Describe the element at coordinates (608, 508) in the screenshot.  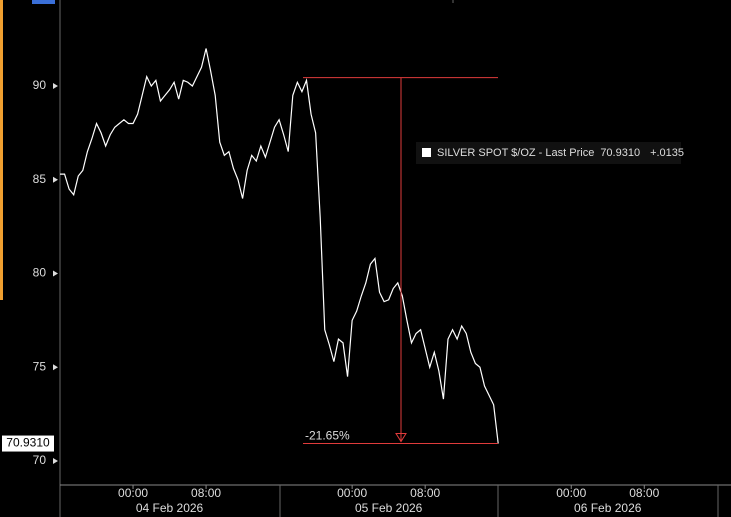
I see `date-label: 06 Feb 2026` at that location.